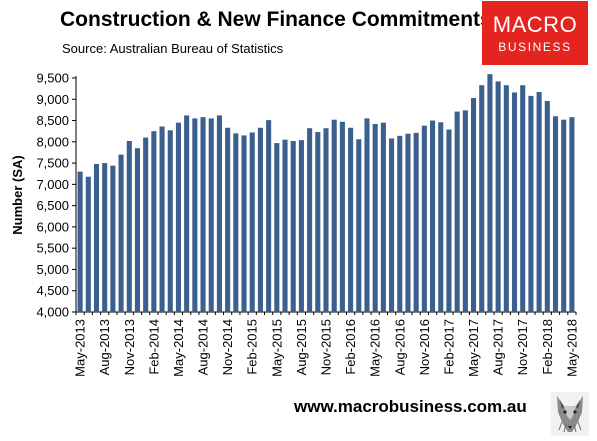 The height and width of the screenshot is (441, 597). What do you see at coordinates (52, 205) in the screenshot?
I see `y-tick-label: 6,500` at bounding box center [52, 205].